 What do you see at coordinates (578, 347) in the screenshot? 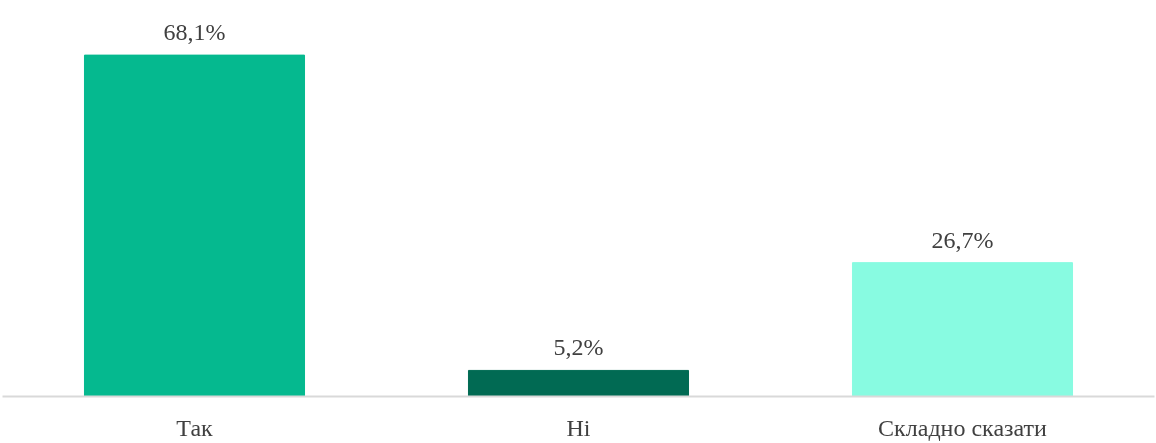
I see `data-label: 5,2%` at bounding box center [578, 347].